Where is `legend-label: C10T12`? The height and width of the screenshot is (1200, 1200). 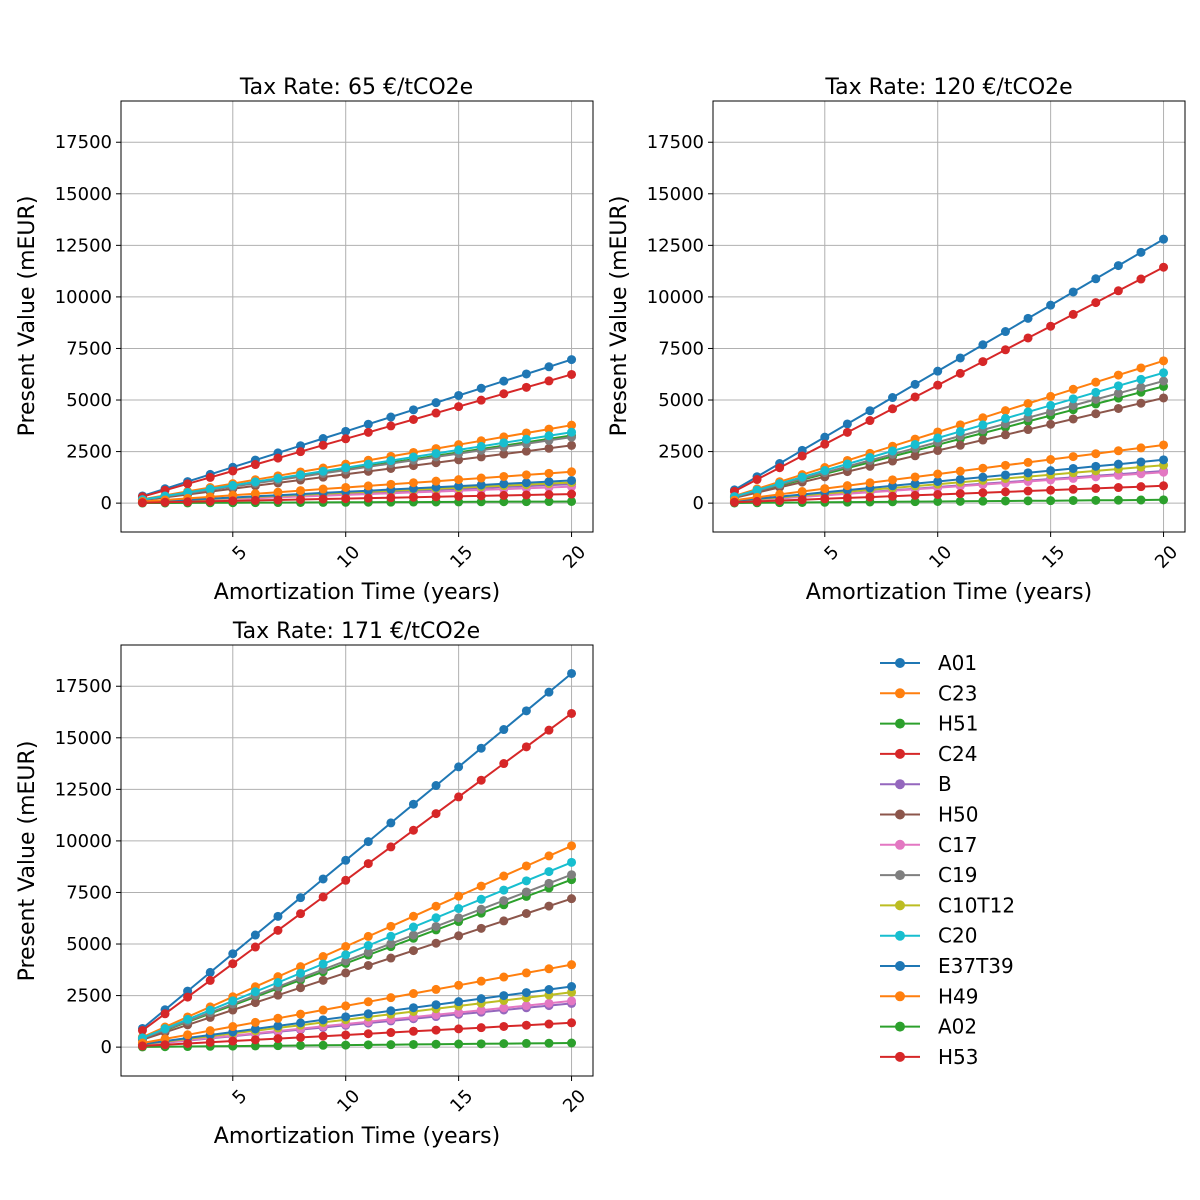 legend-label: C10T12 is located at coordinates (976, 905).